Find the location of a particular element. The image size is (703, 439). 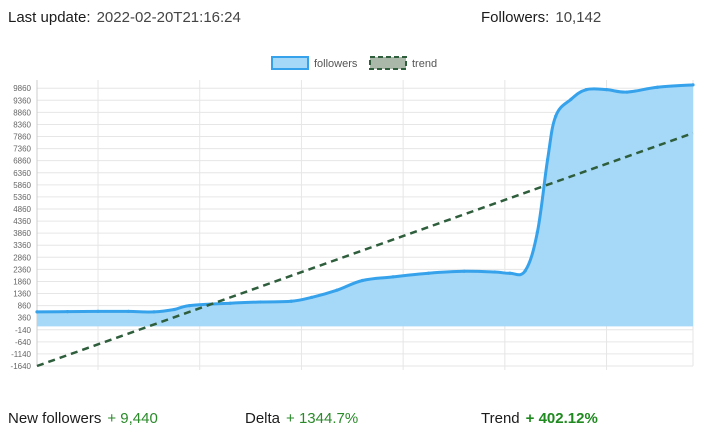

x-tick-label: Feb 18 is located at coordinates (403, 377).